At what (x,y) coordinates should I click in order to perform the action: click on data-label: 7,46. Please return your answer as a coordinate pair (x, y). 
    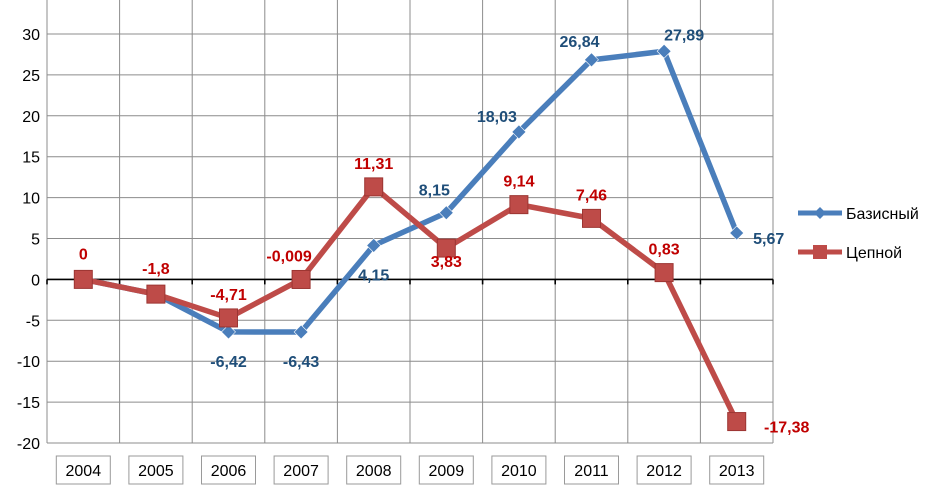
    Looking at the image, I should click on (591, 195).